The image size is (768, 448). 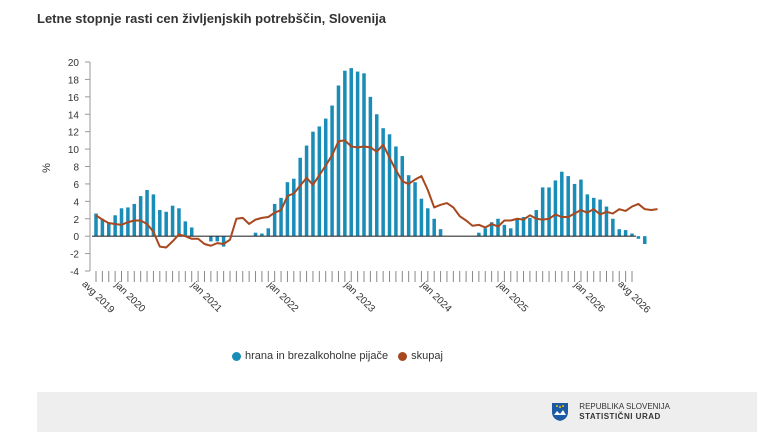 I want to click on slovenia-coat-of-arms-icon, so click(x=560, y=412).